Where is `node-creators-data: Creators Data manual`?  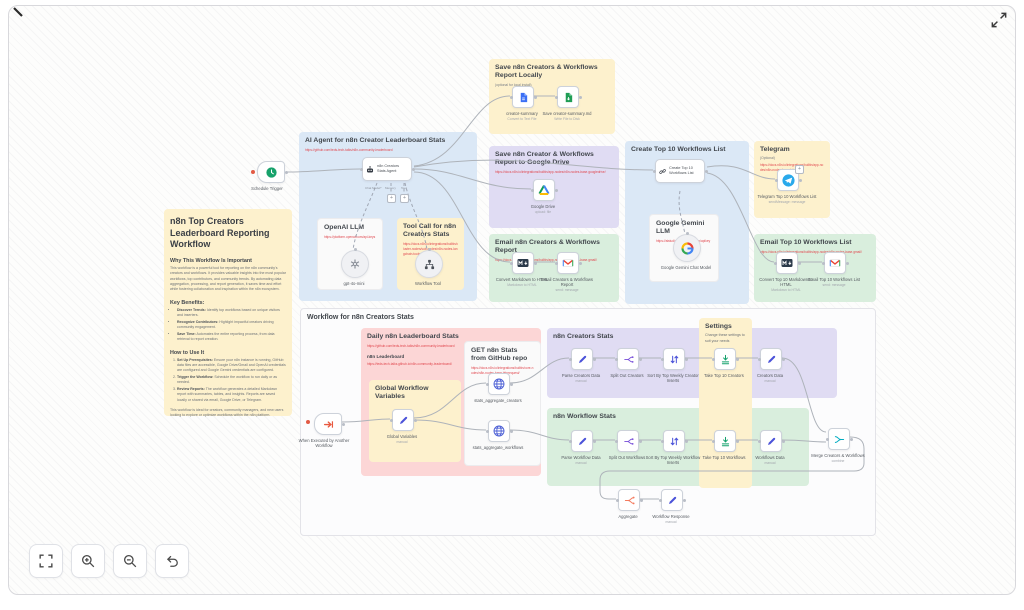
node-creators-data: Creators Data manual is located at coordinates (771, 365).